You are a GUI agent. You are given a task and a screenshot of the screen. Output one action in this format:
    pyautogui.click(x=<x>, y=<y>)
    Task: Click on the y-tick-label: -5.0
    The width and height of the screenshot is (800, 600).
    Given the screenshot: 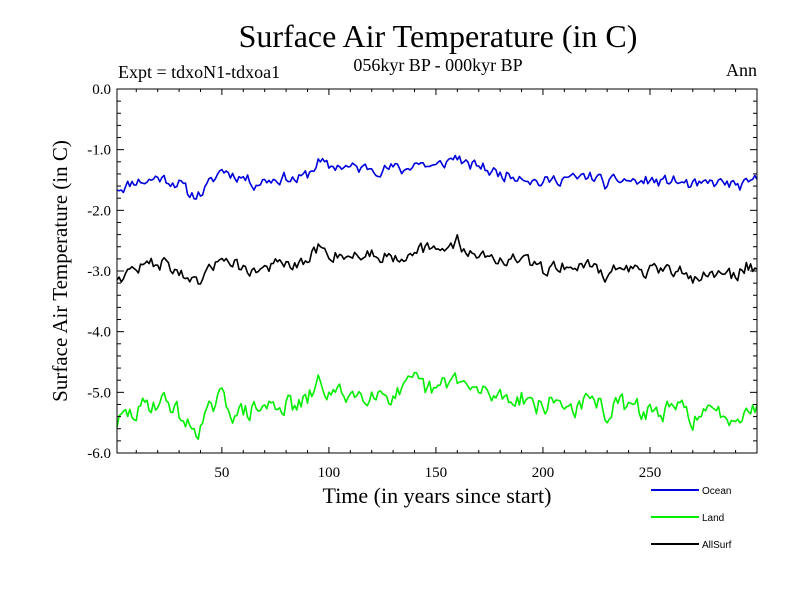 What is the action you would take?
    pyautogui.click(x=99, y=393)
    